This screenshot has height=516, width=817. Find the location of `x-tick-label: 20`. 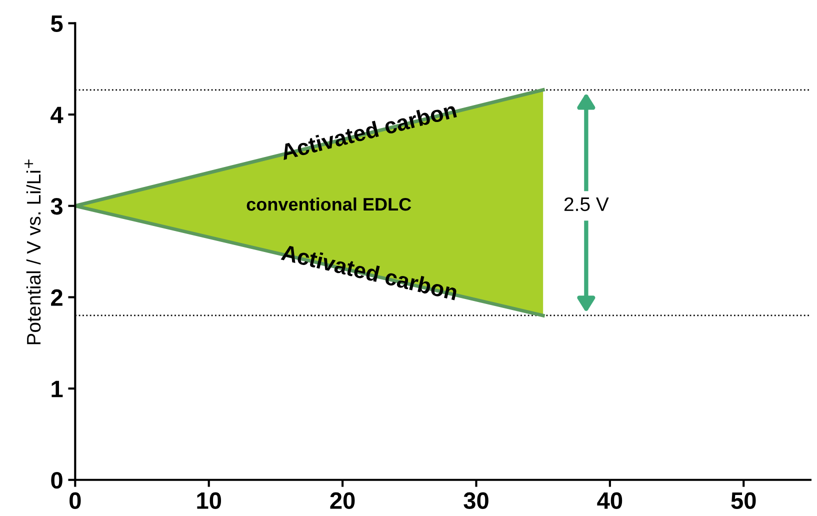

x-tick-label: 20 is located at coordinates (342, 501).